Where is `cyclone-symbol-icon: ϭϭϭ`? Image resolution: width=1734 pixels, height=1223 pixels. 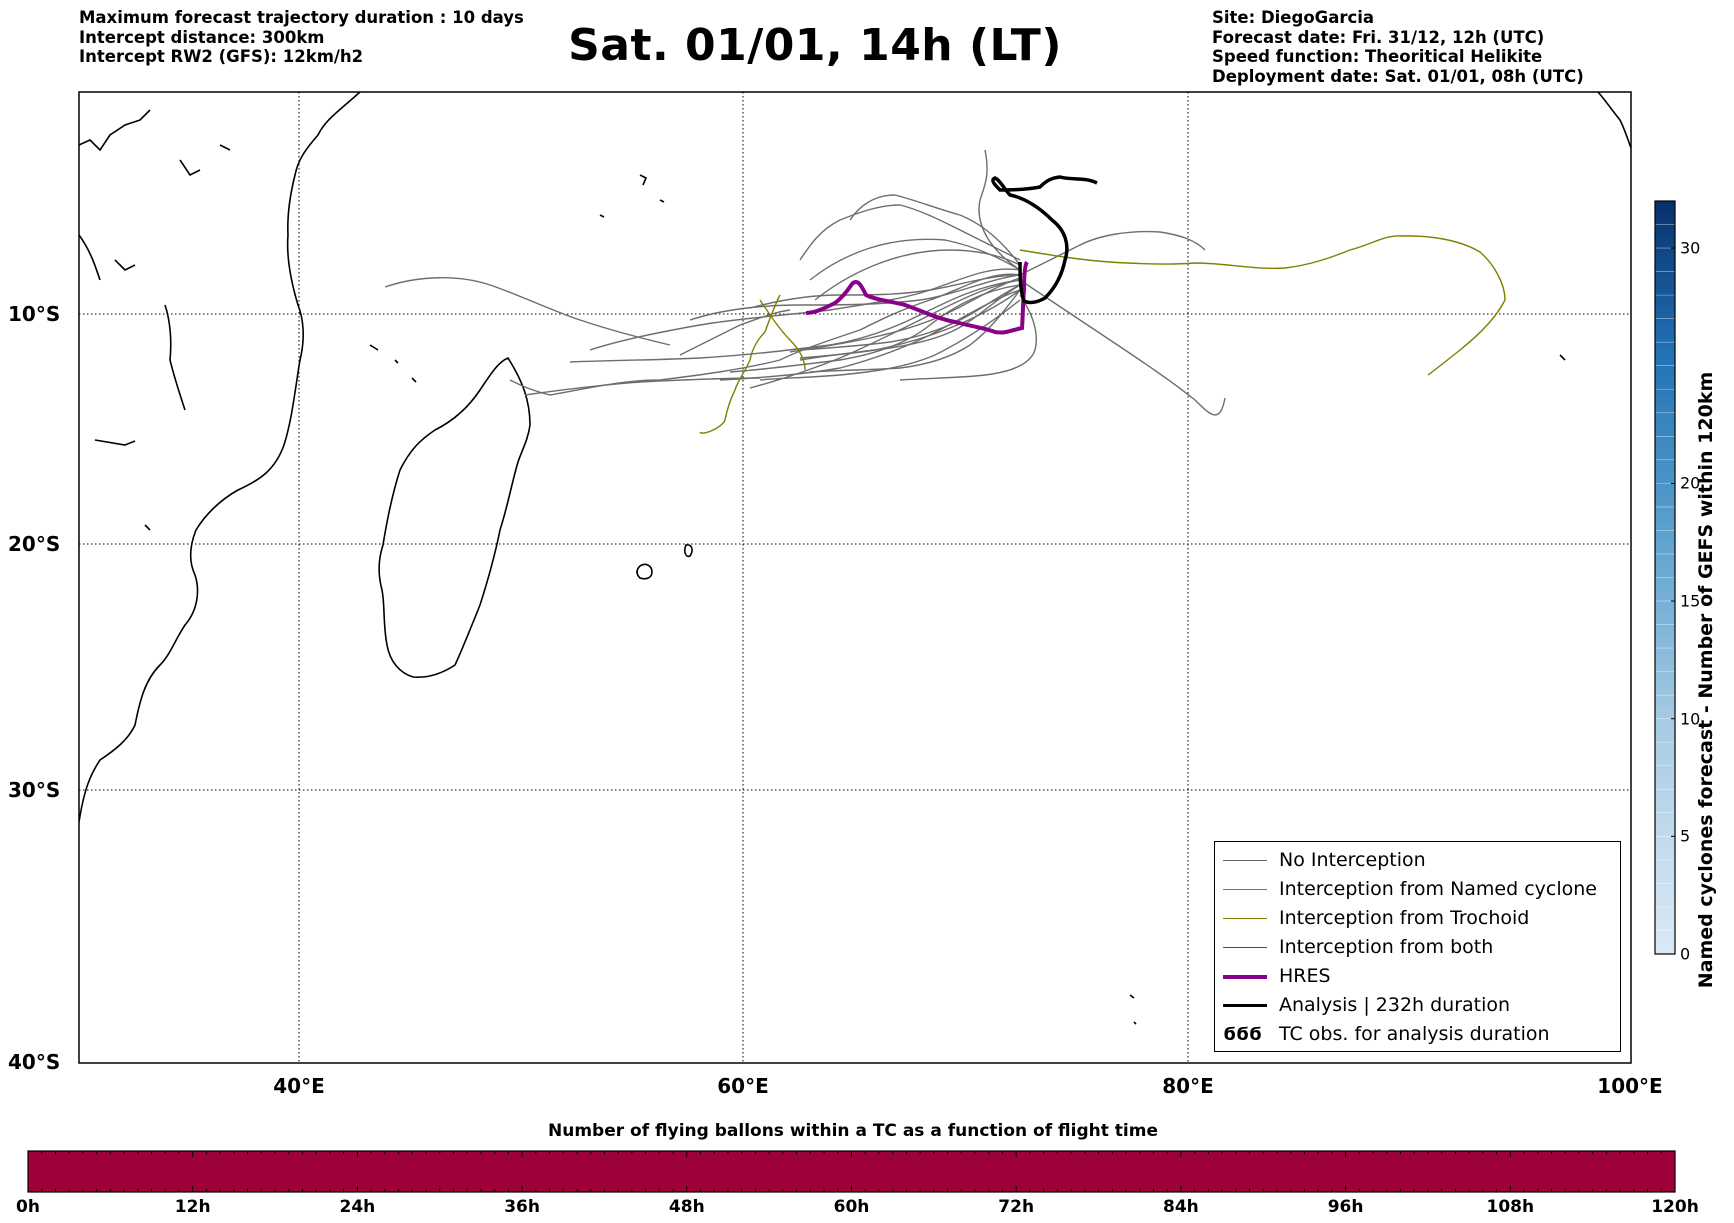 cyclone-symbol-icon: ϭϭϭ is located at coordinates (1242, 1034).